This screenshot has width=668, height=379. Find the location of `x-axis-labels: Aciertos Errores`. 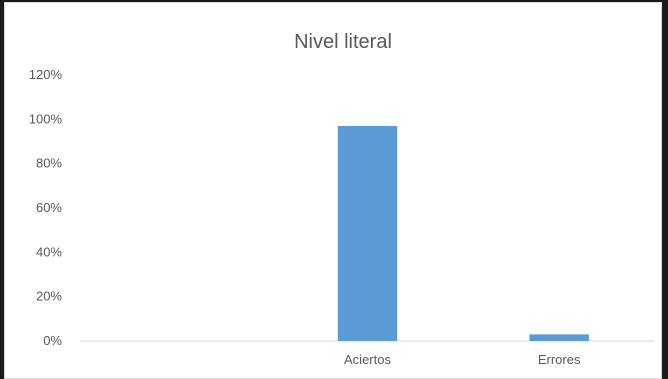

x-axis-labels: Aciertos Errores is located at coordinates (462, 359).